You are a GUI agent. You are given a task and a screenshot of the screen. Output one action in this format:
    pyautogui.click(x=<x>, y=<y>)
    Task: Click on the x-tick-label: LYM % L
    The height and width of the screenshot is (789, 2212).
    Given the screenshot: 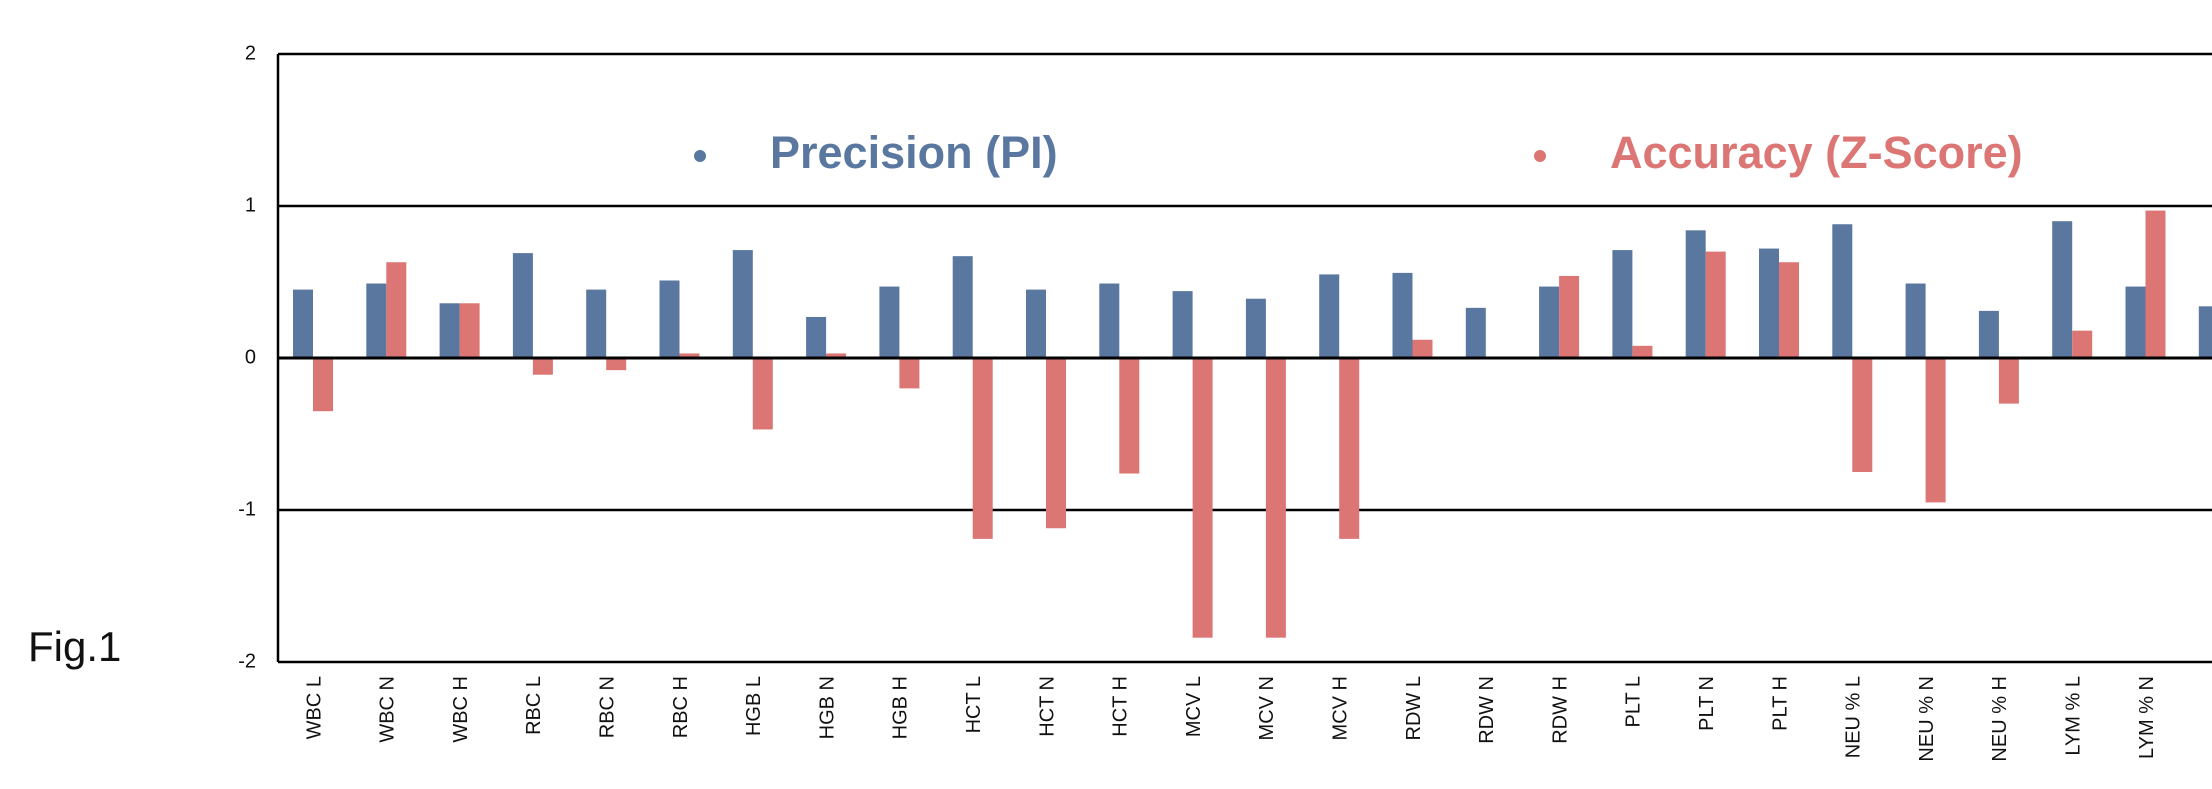 What is the action you would take?
    pyautogui.click(x=2073, y=716)
    